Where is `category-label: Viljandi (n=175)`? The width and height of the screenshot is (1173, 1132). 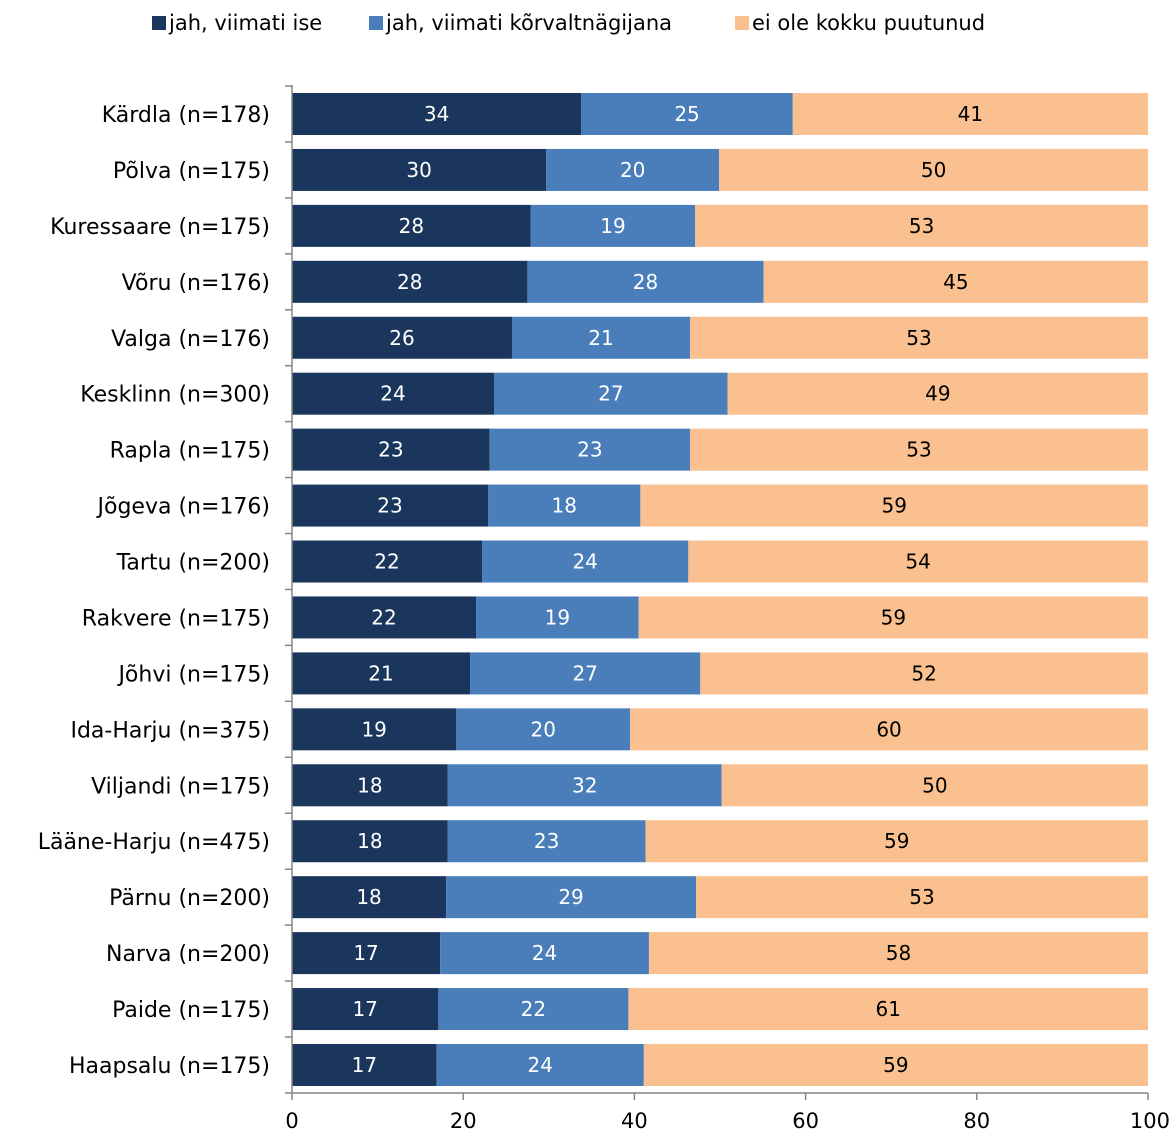
category-label: Viljandi (n=175) is located at coordinates (180, 786).